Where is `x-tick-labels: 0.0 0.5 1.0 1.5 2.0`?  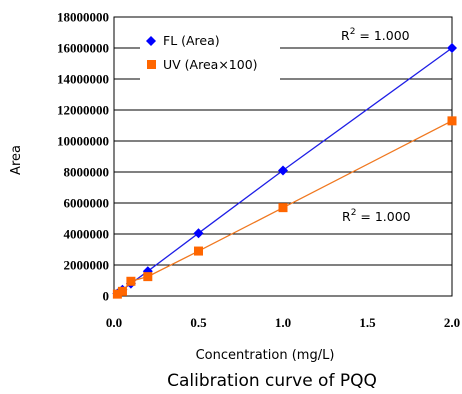
x-tick-labels: 0.0 0.5 1.0 1.5 2.0 is located at coordinates (283, 322).